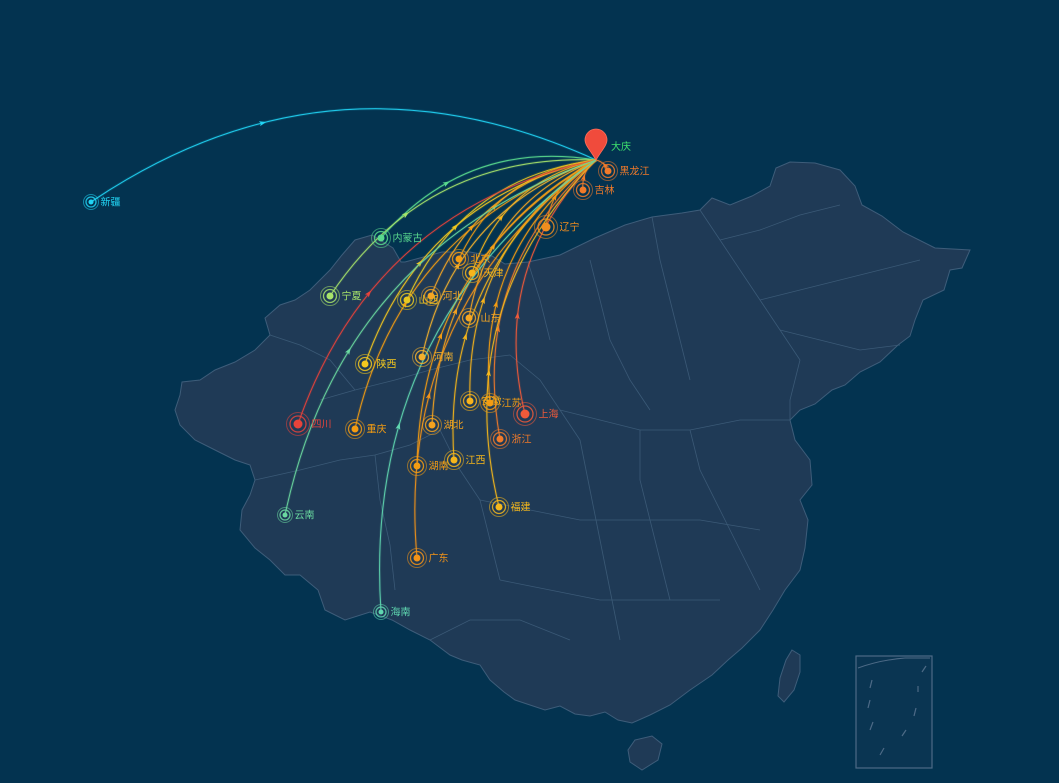 The image size is (1059, 783). Describe the element at coordinates (322, 425) in the screenshot. I see `origin-label: 四川` at that location.